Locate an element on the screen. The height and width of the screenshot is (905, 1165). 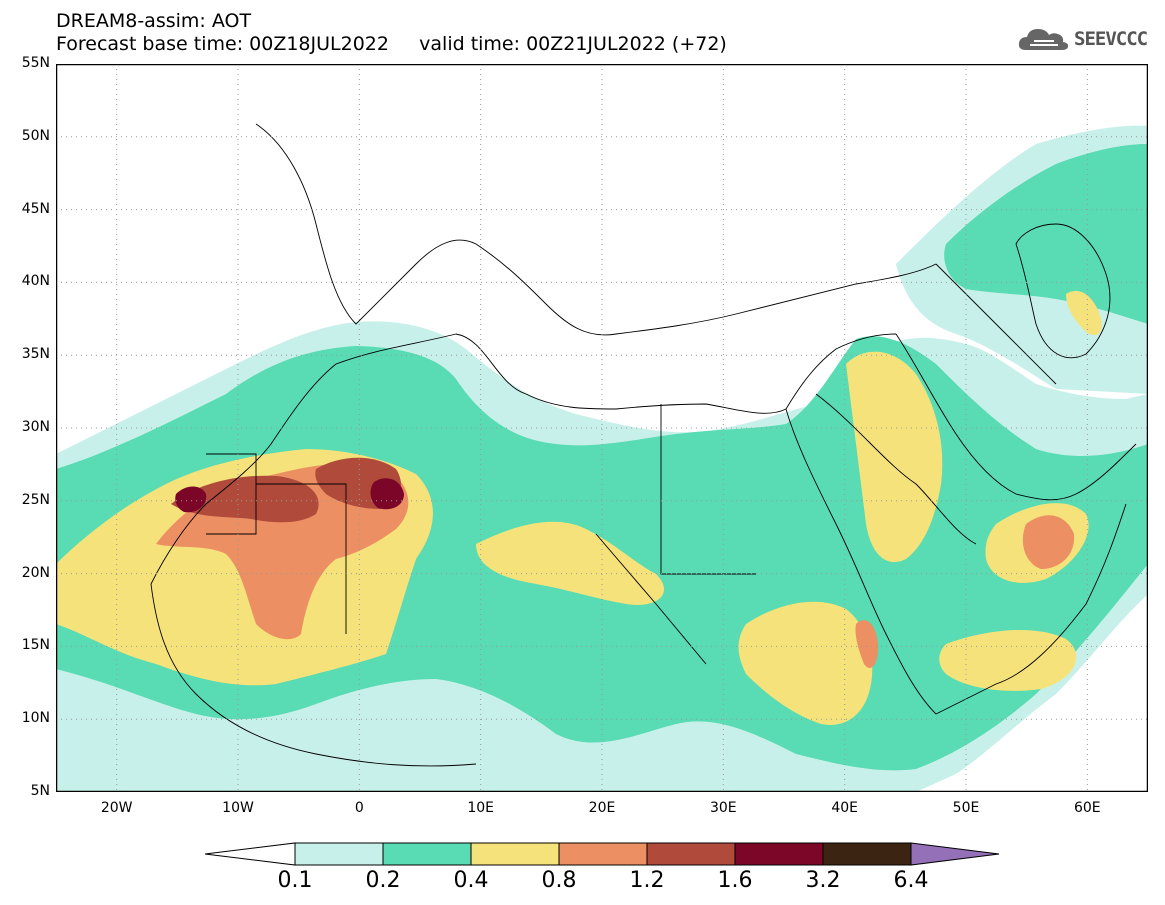
lon-tick-label: 0 is located at coordinates (359, 808).